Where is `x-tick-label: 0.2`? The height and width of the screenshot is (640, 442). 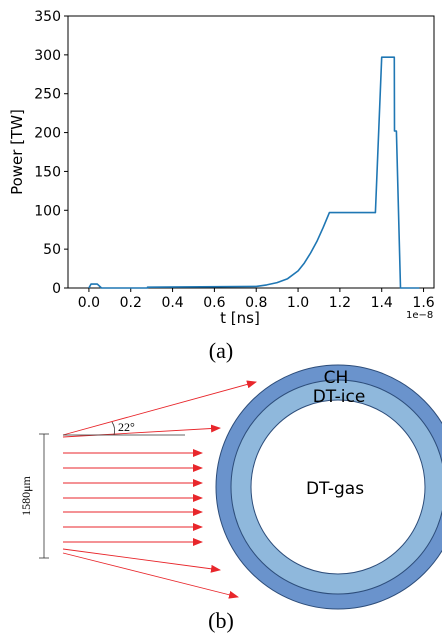 x-tick-label: 0.2 is located at coordinates (131, 303).